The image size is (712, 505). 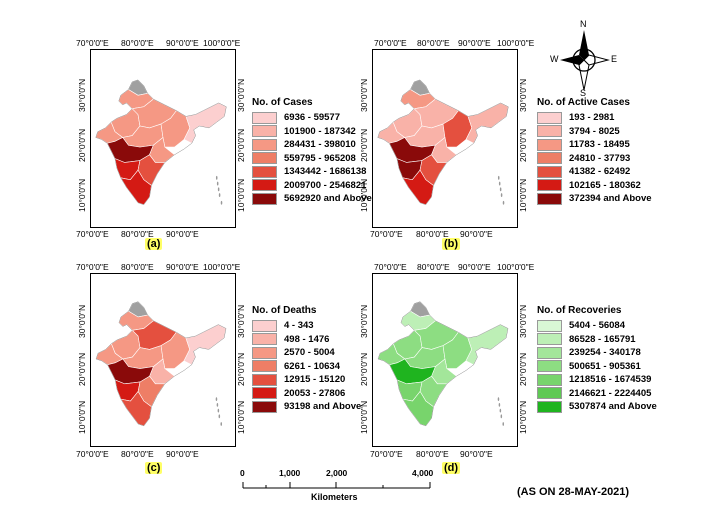 What do you see at coordinates (583, 24) in the screenshot?
I see `north-label: N` at bounding box center [583, 24].